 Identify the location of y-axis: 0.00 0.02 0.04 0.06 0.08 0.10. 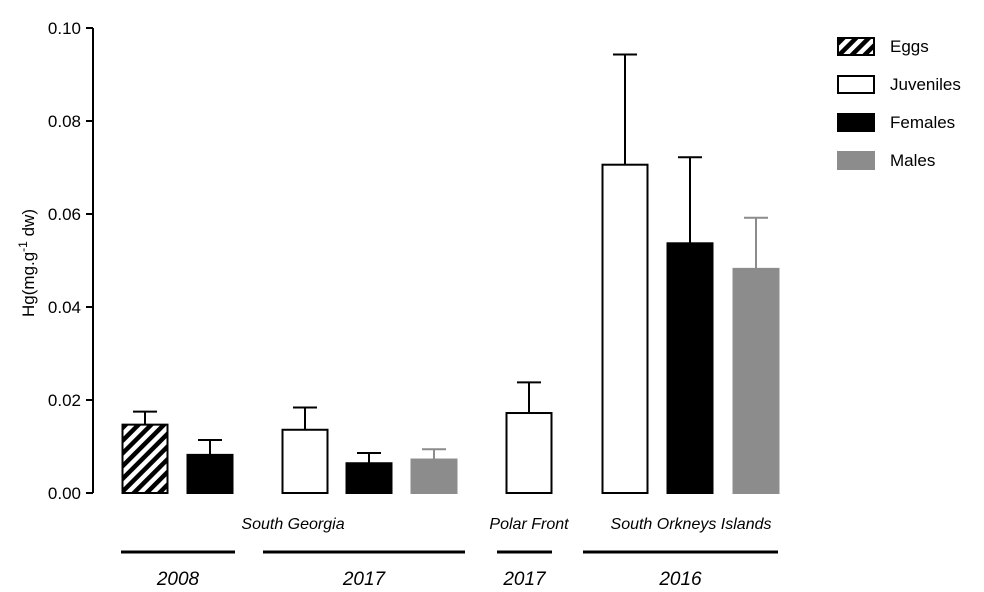
(71, 261).